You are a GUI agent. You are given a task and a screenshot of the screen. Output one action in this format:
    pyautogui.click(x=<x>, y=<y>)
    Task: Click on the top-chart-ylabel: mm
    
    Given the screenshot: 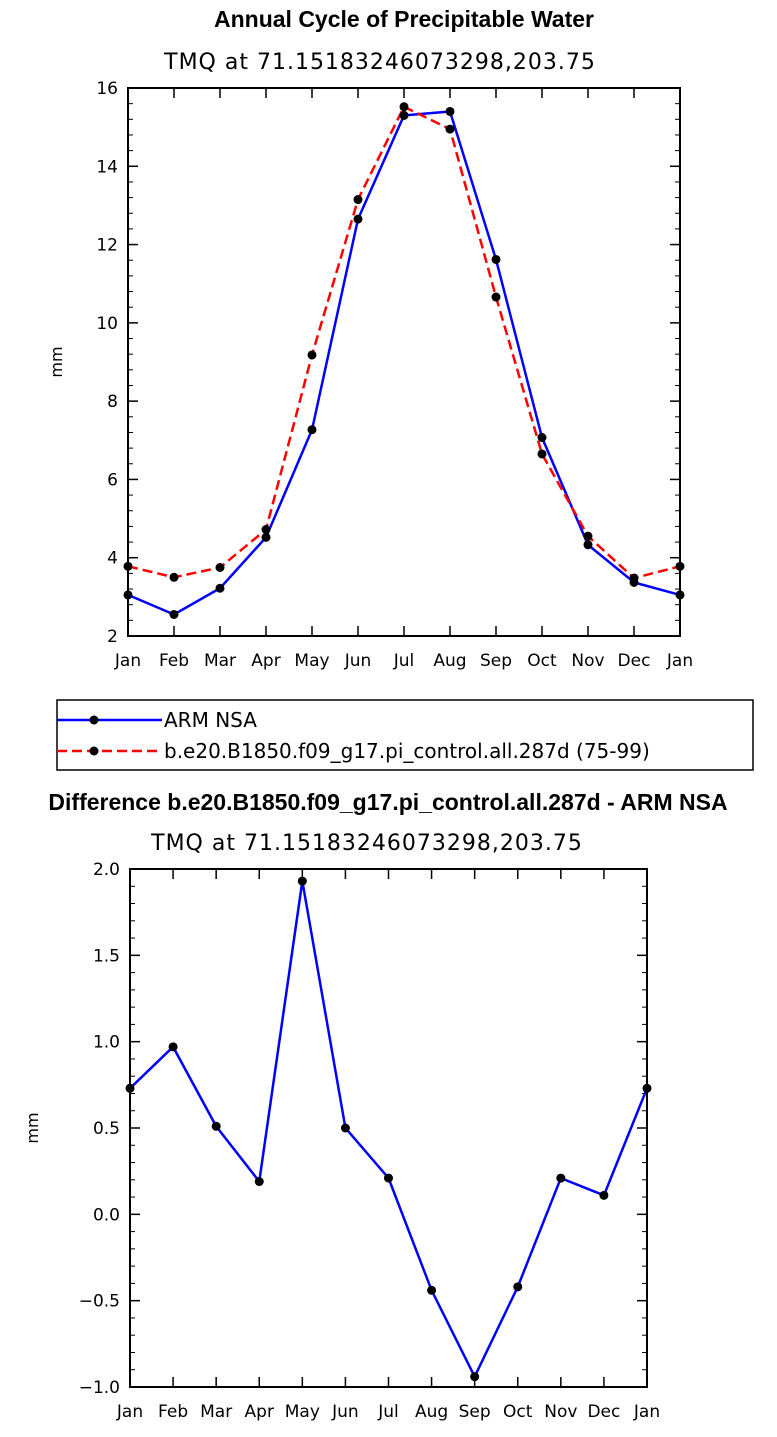 What is the action you would take?
    pyautogui.click(x=56, y=361)
    